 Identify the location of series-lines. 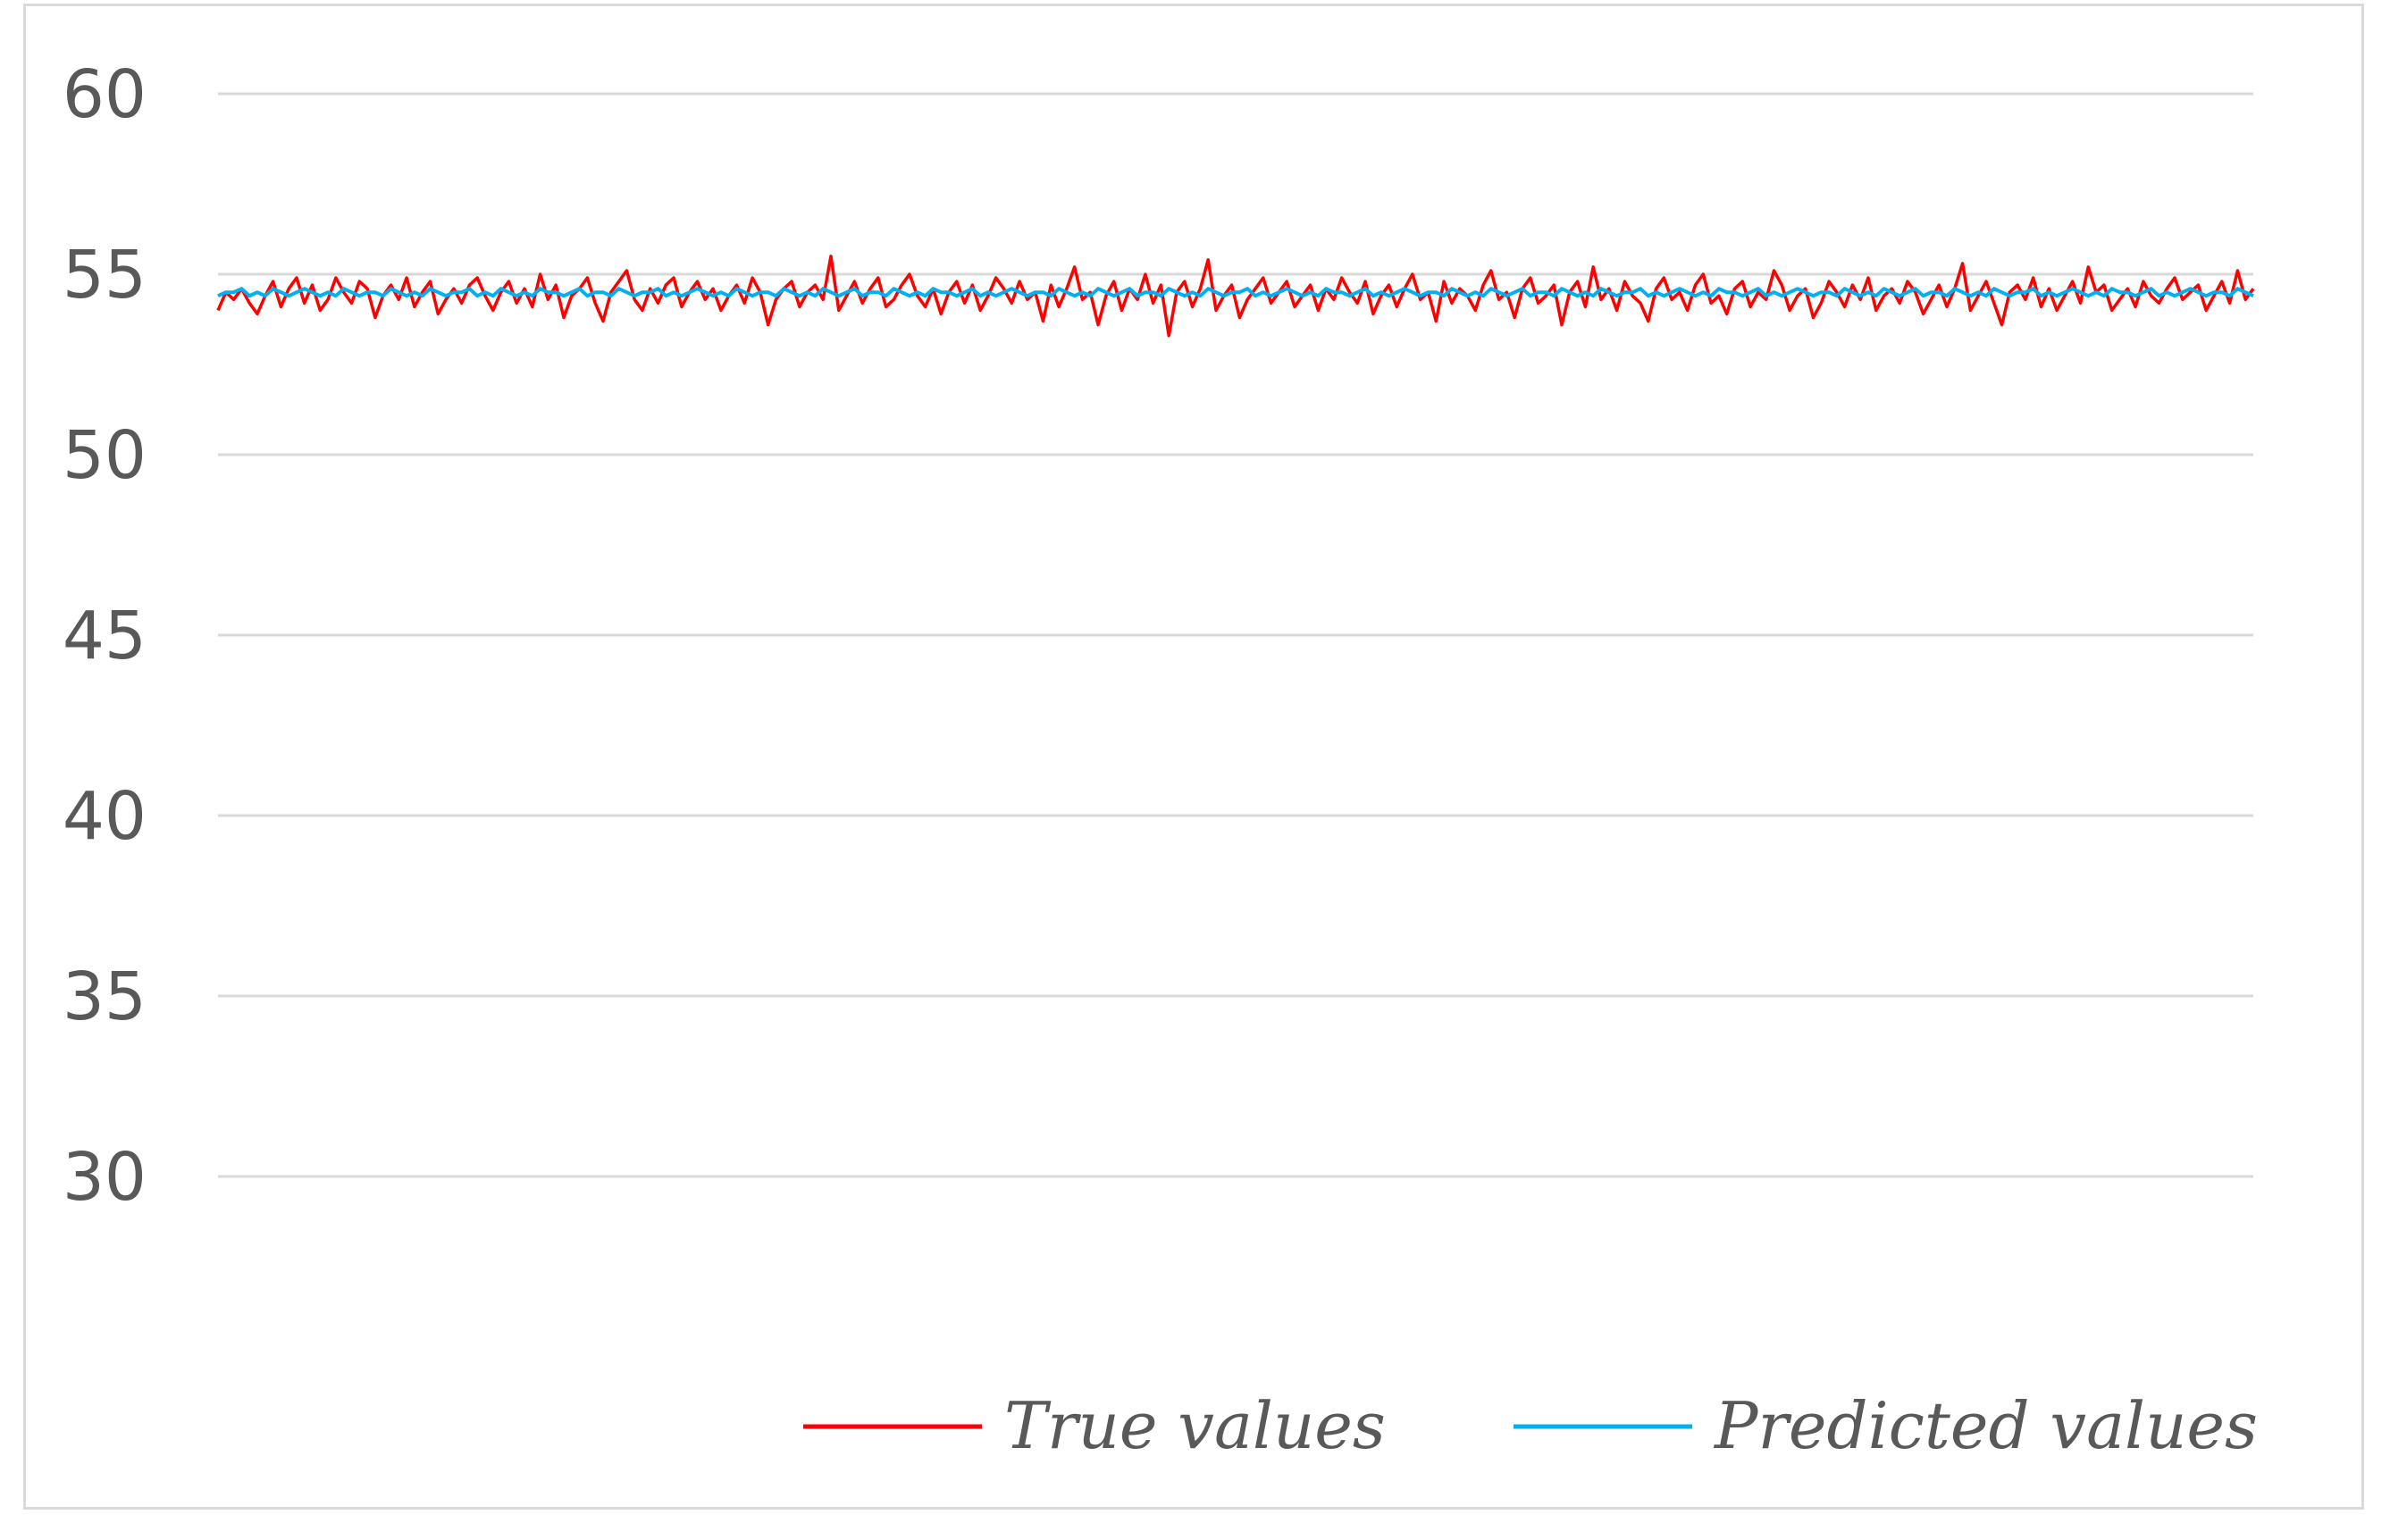
(1236, 296).